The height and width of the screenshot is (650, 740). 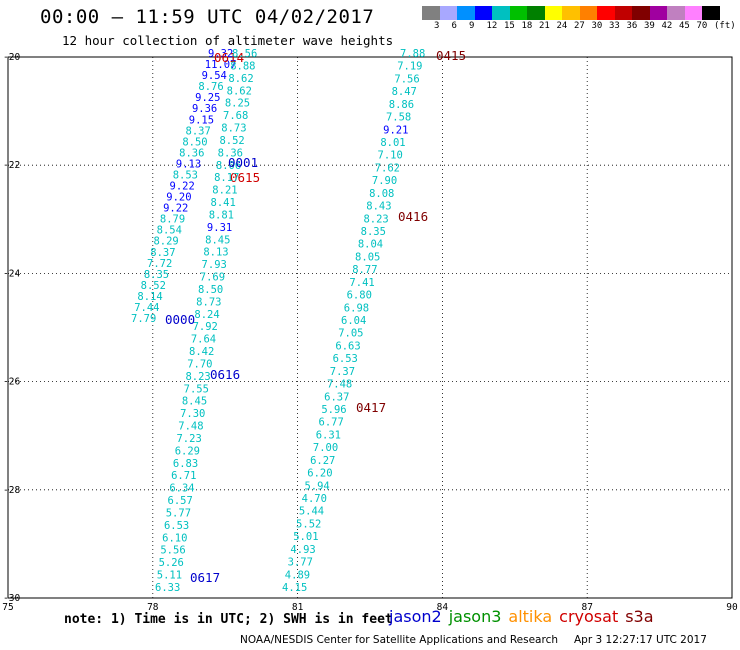 What do you see at coordinates (230, 153) in the screenshot?
I see `wave-height-value: 8.36` at bounding box center [230, 153].